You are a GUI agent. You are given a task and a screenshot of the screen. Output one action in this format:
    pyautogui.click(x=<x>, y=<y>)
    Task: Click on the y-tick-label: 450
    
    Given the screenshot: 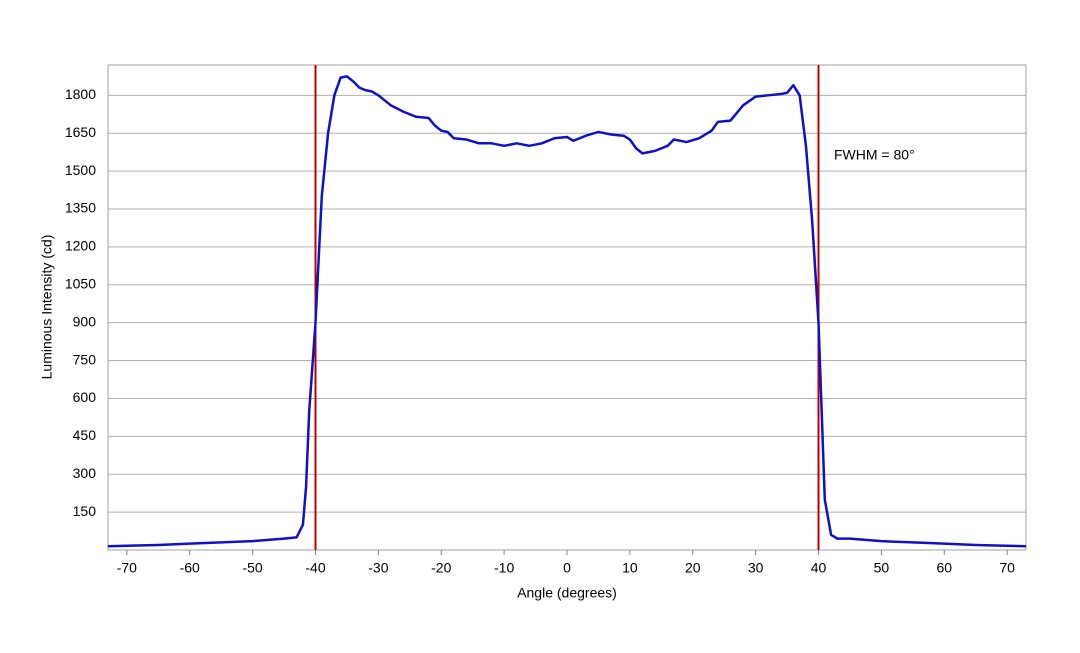 What is the action you would take?
    pyautogui.click(x=85, y=435)
    